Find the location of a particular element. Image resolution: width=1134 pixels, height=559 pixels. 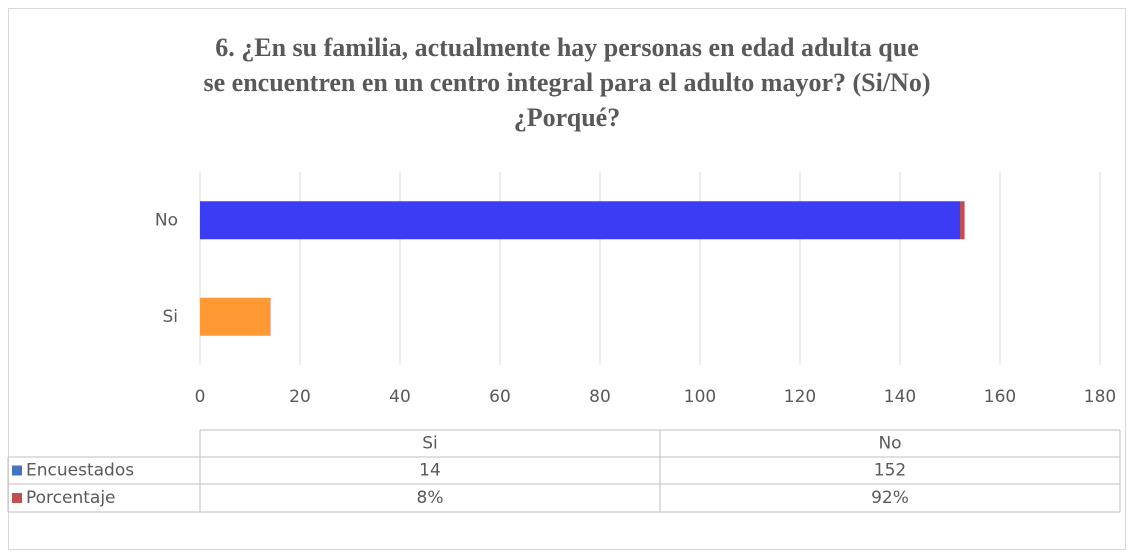

x-tick-label: 20 is located at coordinates (300, 397).